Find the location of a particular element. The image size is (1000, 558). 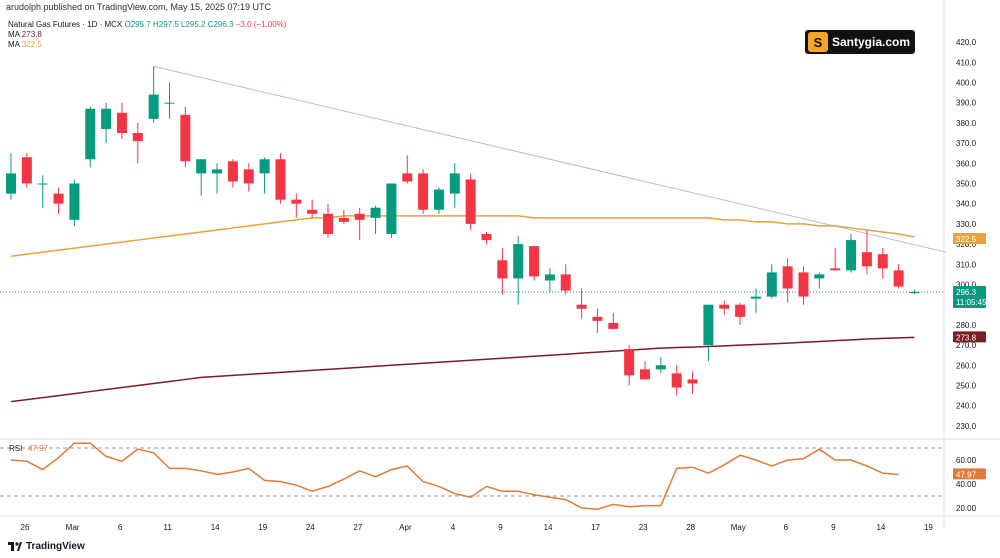

price-axis-label-last is located at coordinates (969, 296).